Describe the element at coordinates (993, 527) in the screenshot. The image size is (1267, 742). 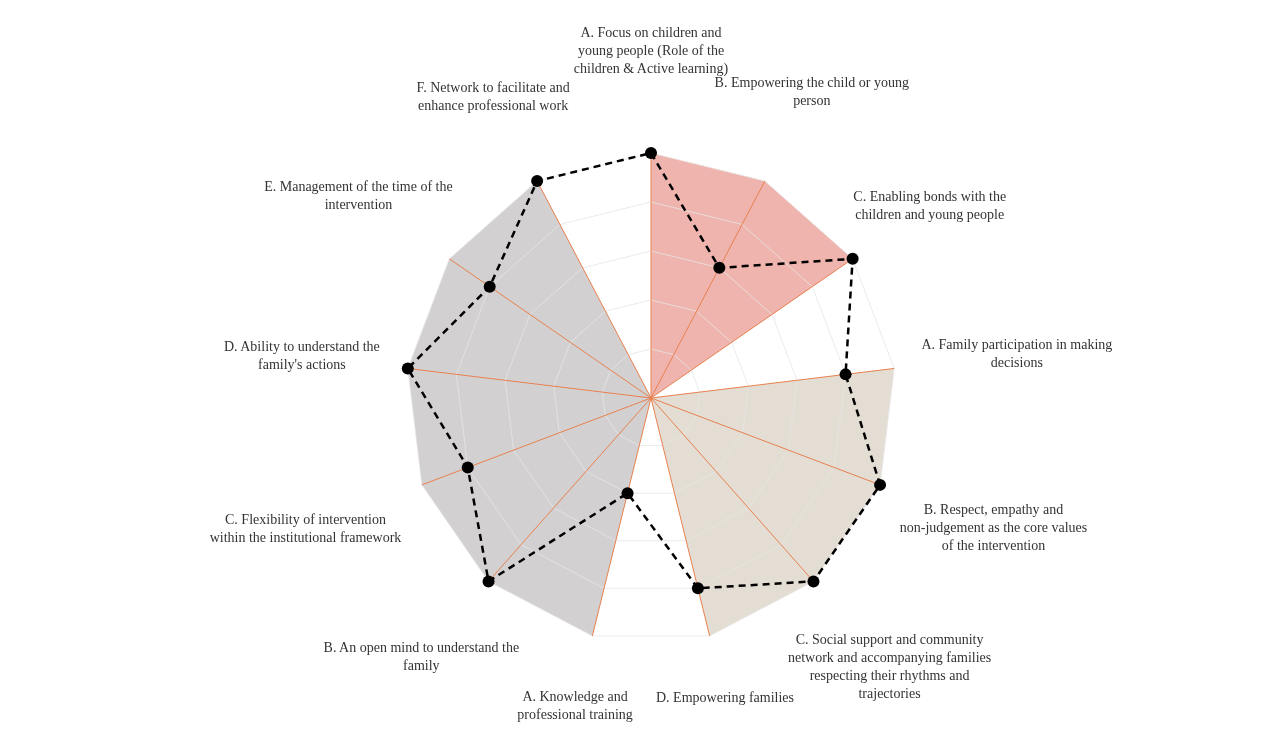
I see `spoke-label: B. Respect, empathy and non-judgement as the core values of the intervention` at that location.